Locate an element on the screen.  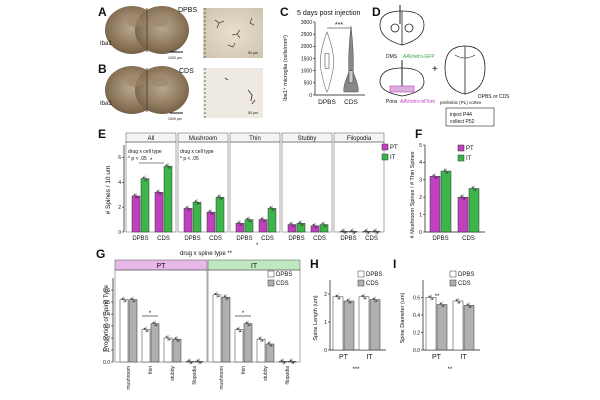
panel-a-zoom-scale: 50 µm is located at coordinates (253, 53).